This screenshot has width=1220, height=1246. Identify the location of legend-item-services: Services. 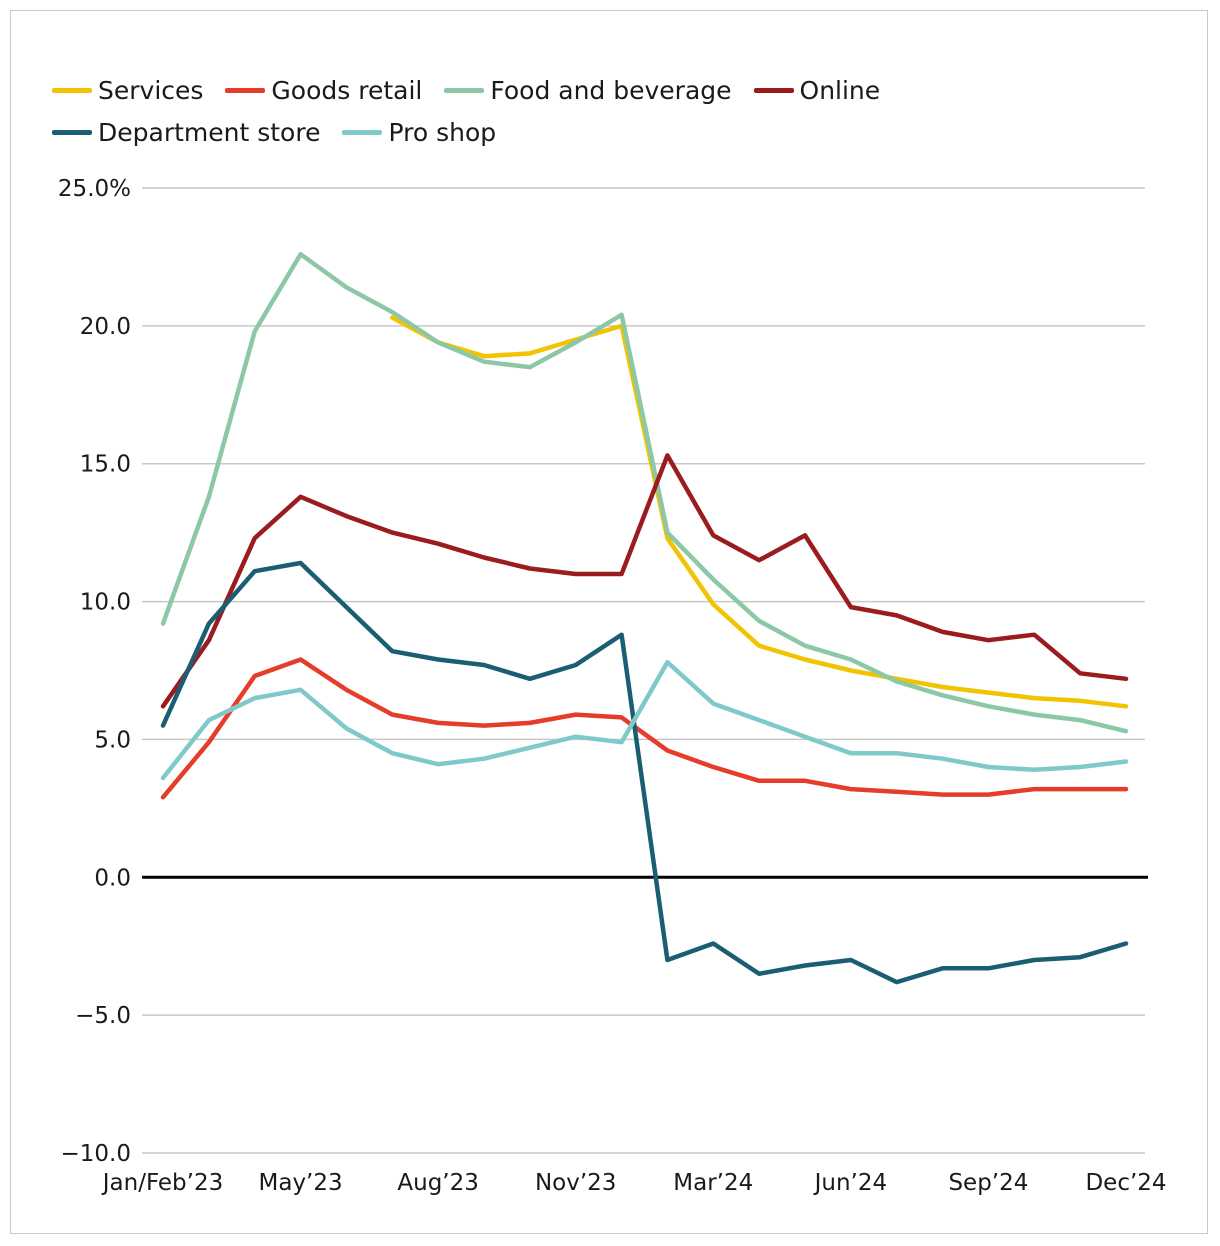
(127, 90).